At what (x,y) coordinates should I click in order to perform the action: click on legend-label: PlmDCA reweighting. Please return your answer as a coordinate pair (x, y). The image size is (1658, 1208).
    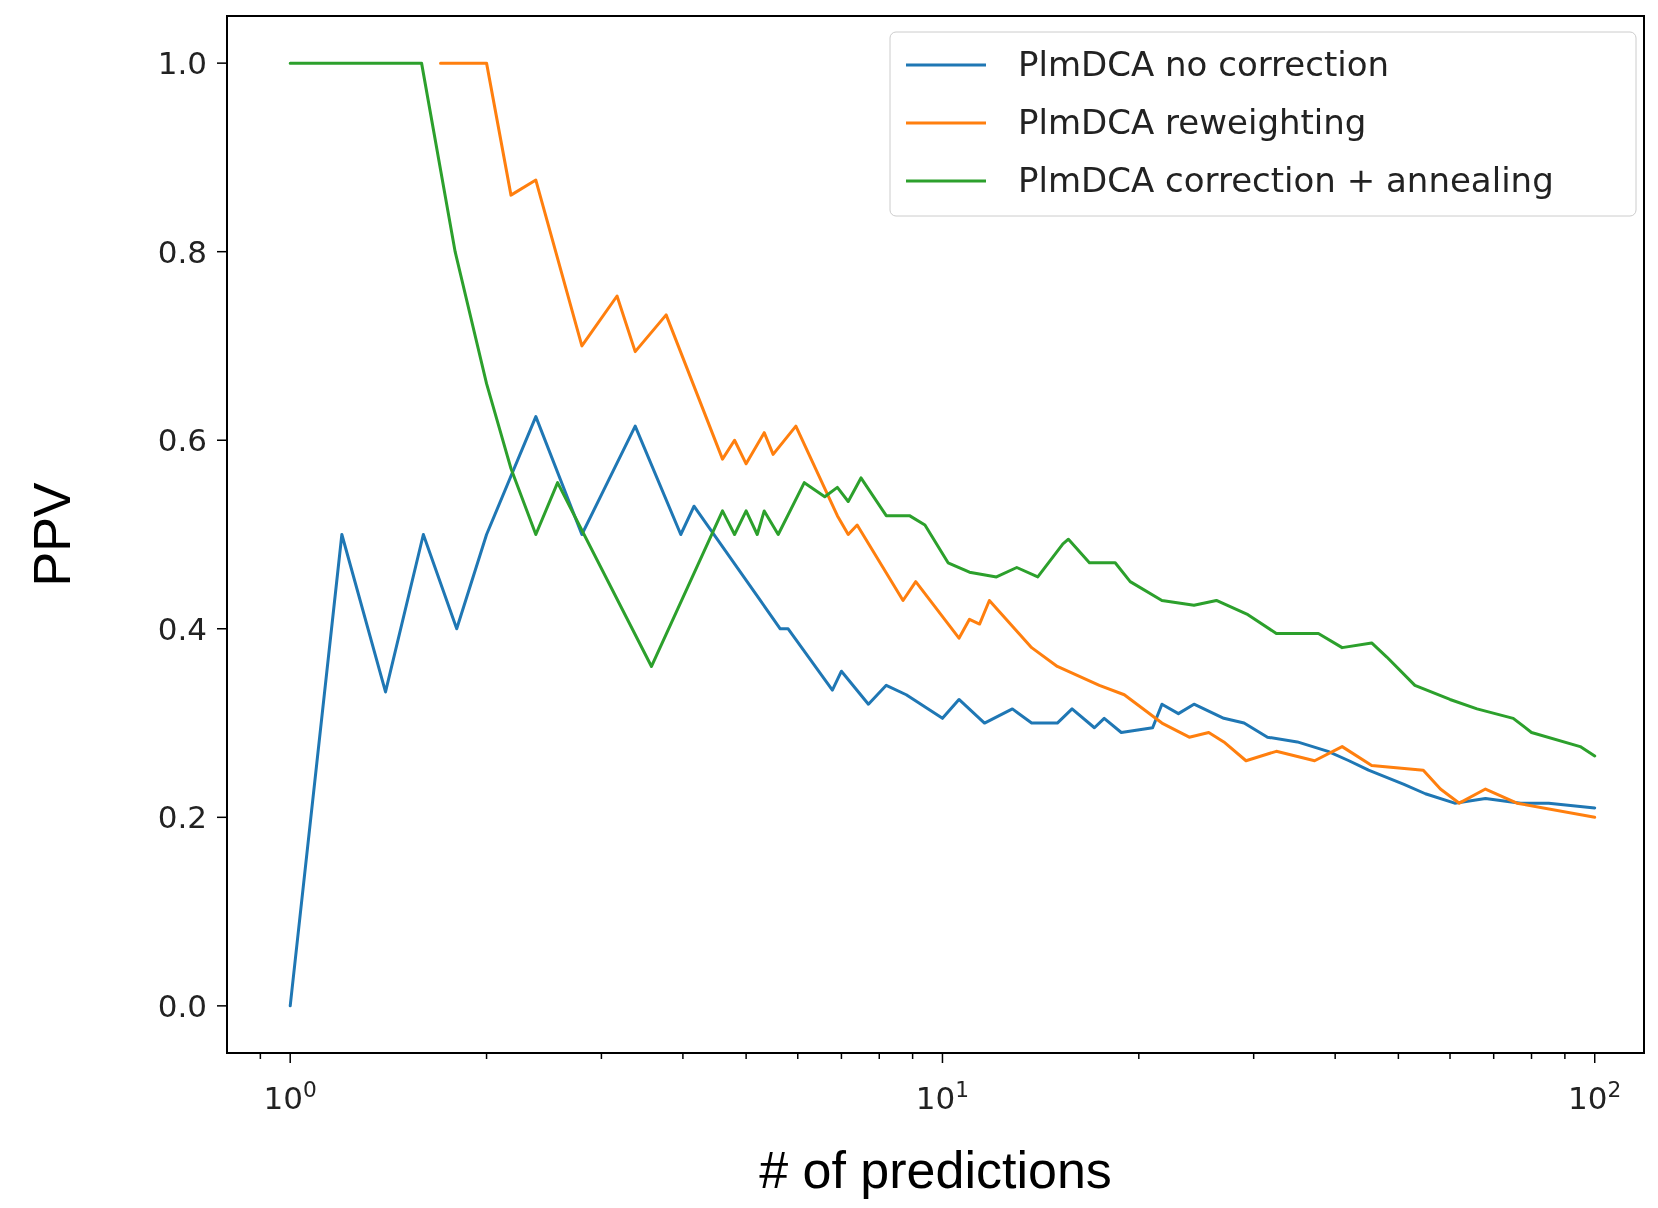
    Looking at the image, I should click on (1192, 122).